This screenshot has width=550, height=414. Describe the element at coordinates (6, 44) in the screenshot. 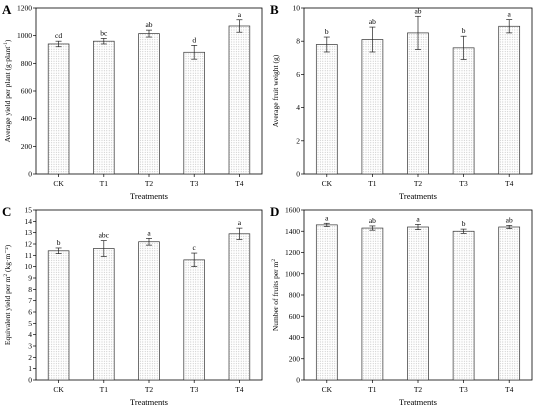

I see `y-axis-title-superscript: -1` at that location.